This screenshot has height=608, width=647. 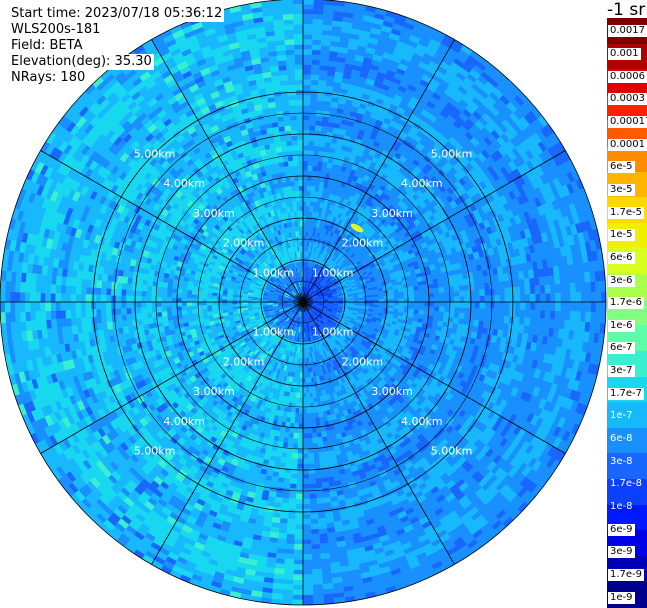 What do you see at coordinates (621, 416) in the screenshot?
I see `colorbar-tick-label: 1e-7` at bounding box center [621, 416].